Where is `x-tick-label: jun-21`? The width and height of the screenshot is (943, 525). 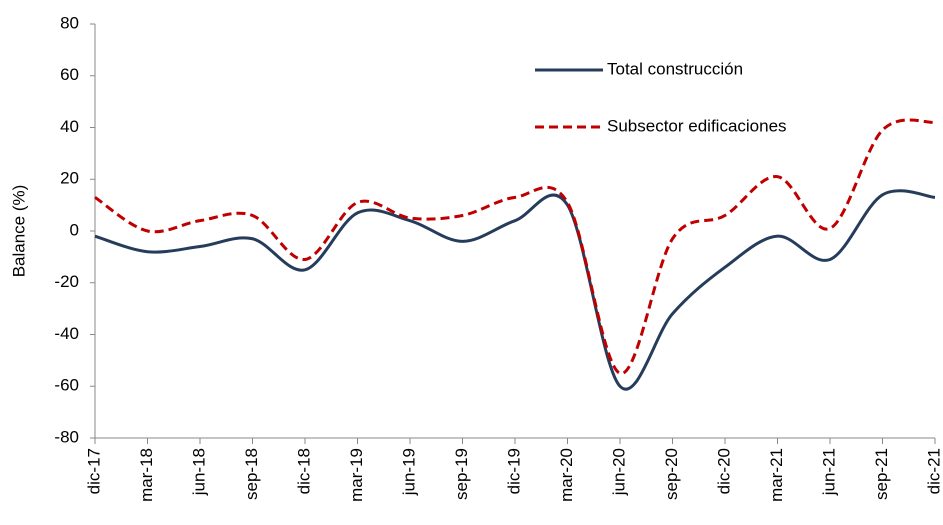
x-tick-label: jun-21 is located at coordinates (828, 472).